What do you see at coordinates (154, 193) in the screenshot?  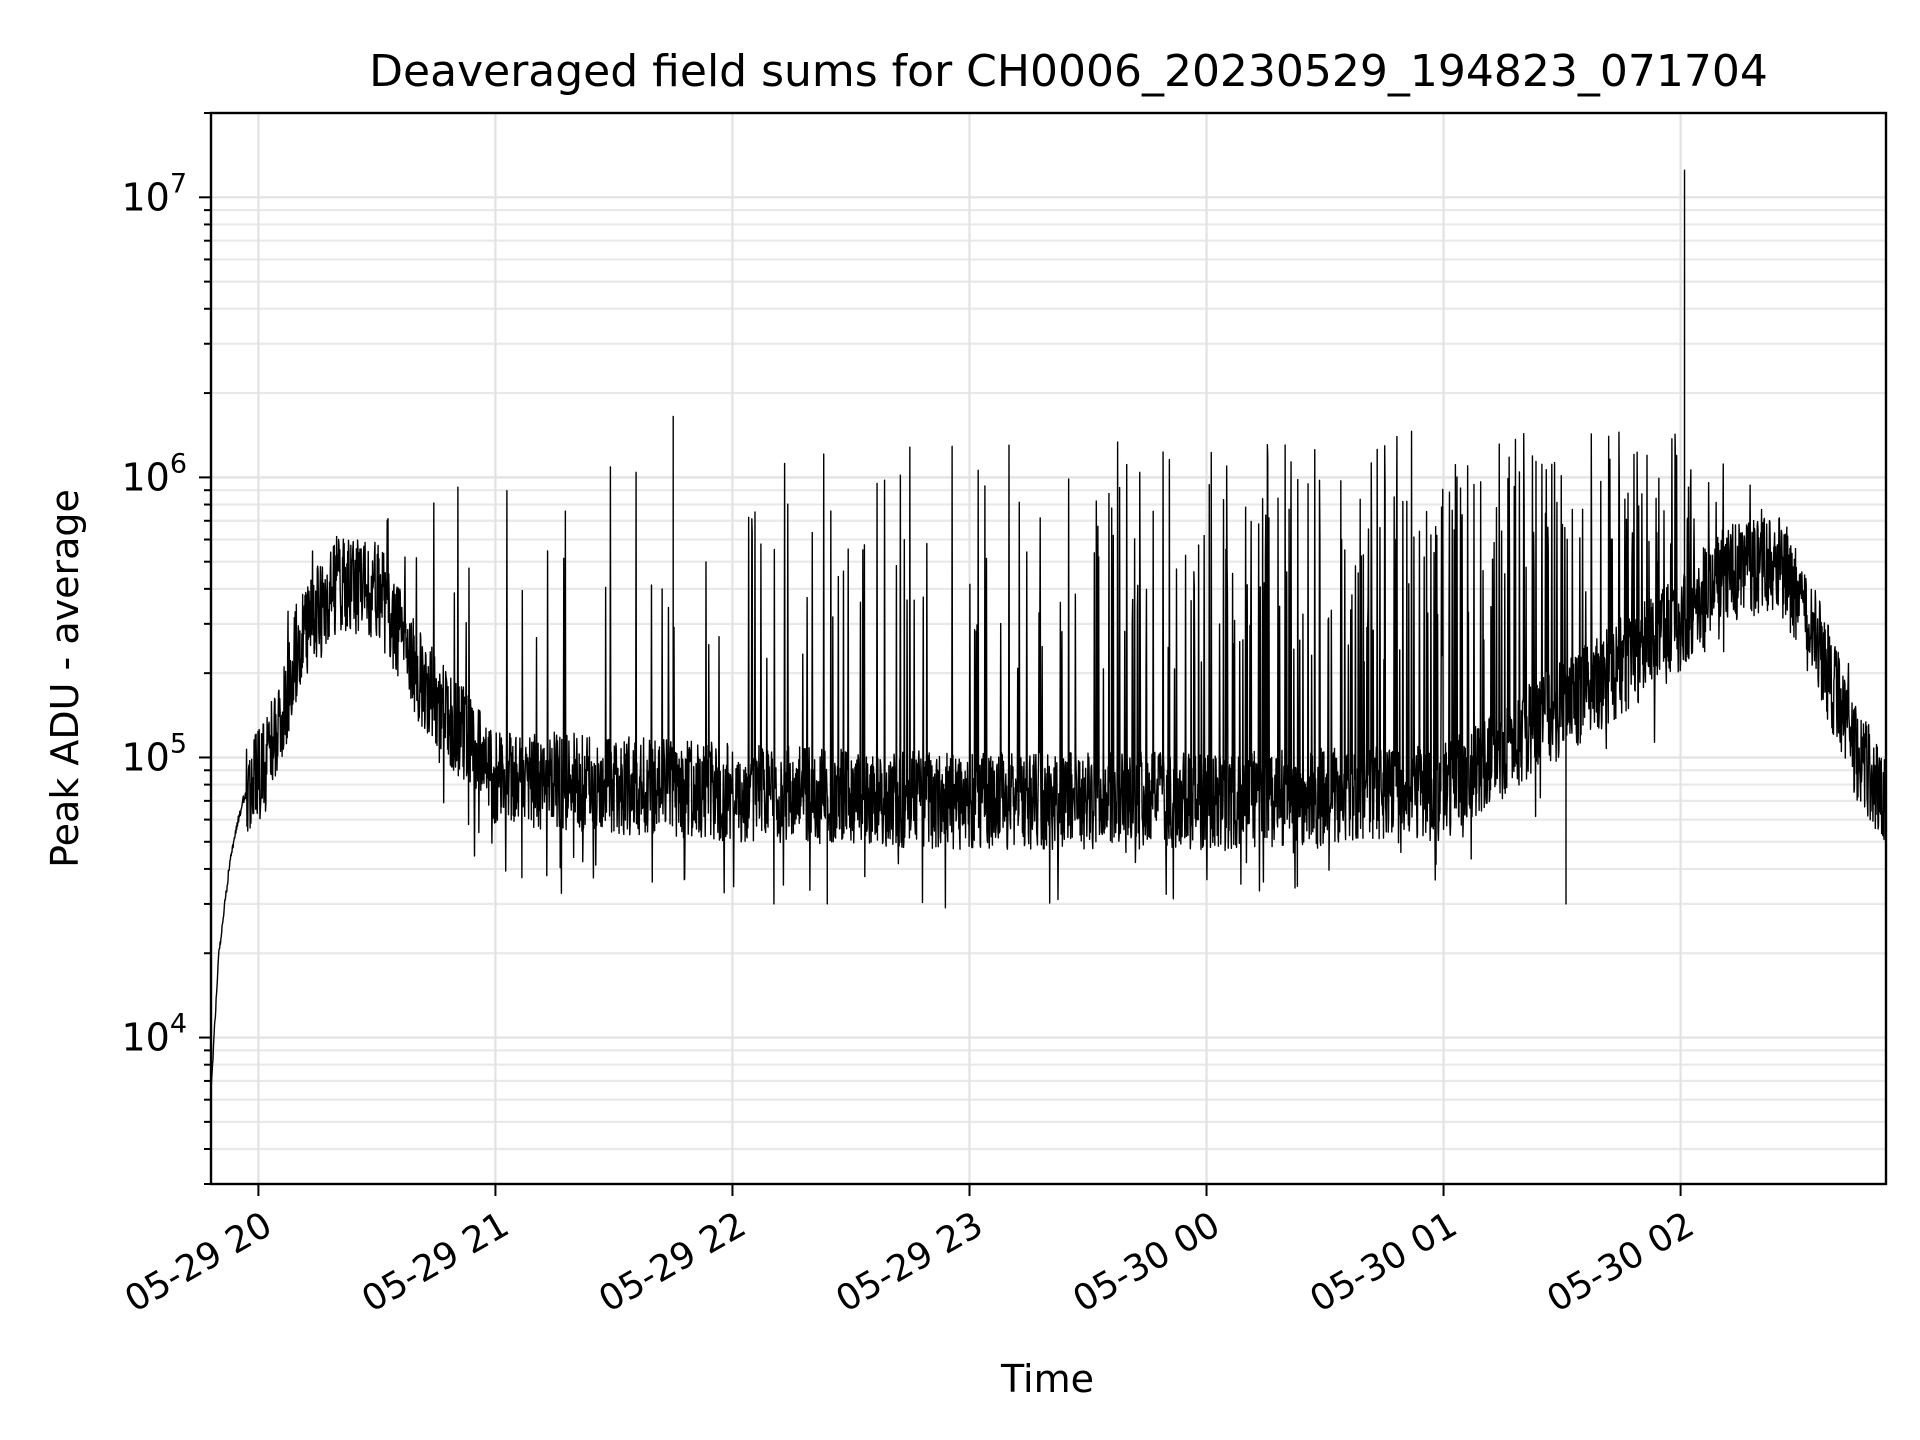 I see `y-tick-label: 10⁷` at bounding box center [154, 193].